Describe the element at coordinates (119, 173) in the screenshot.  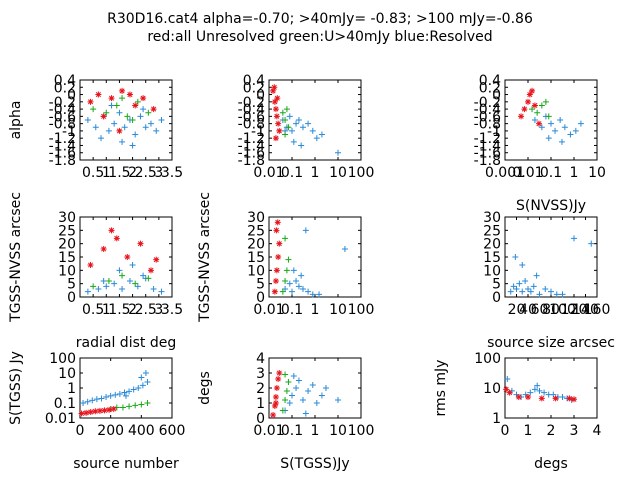
I see `x-tick-label: 1.5` at that location.